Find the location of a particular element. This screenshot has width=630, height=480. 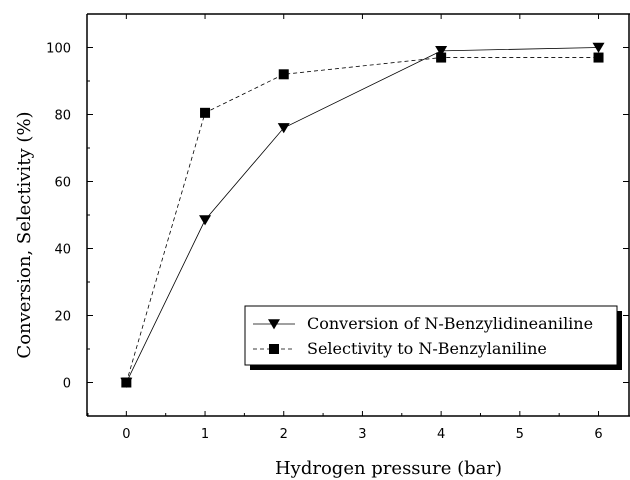

x-tick-label: 4 is located at coordinates (441, 434).